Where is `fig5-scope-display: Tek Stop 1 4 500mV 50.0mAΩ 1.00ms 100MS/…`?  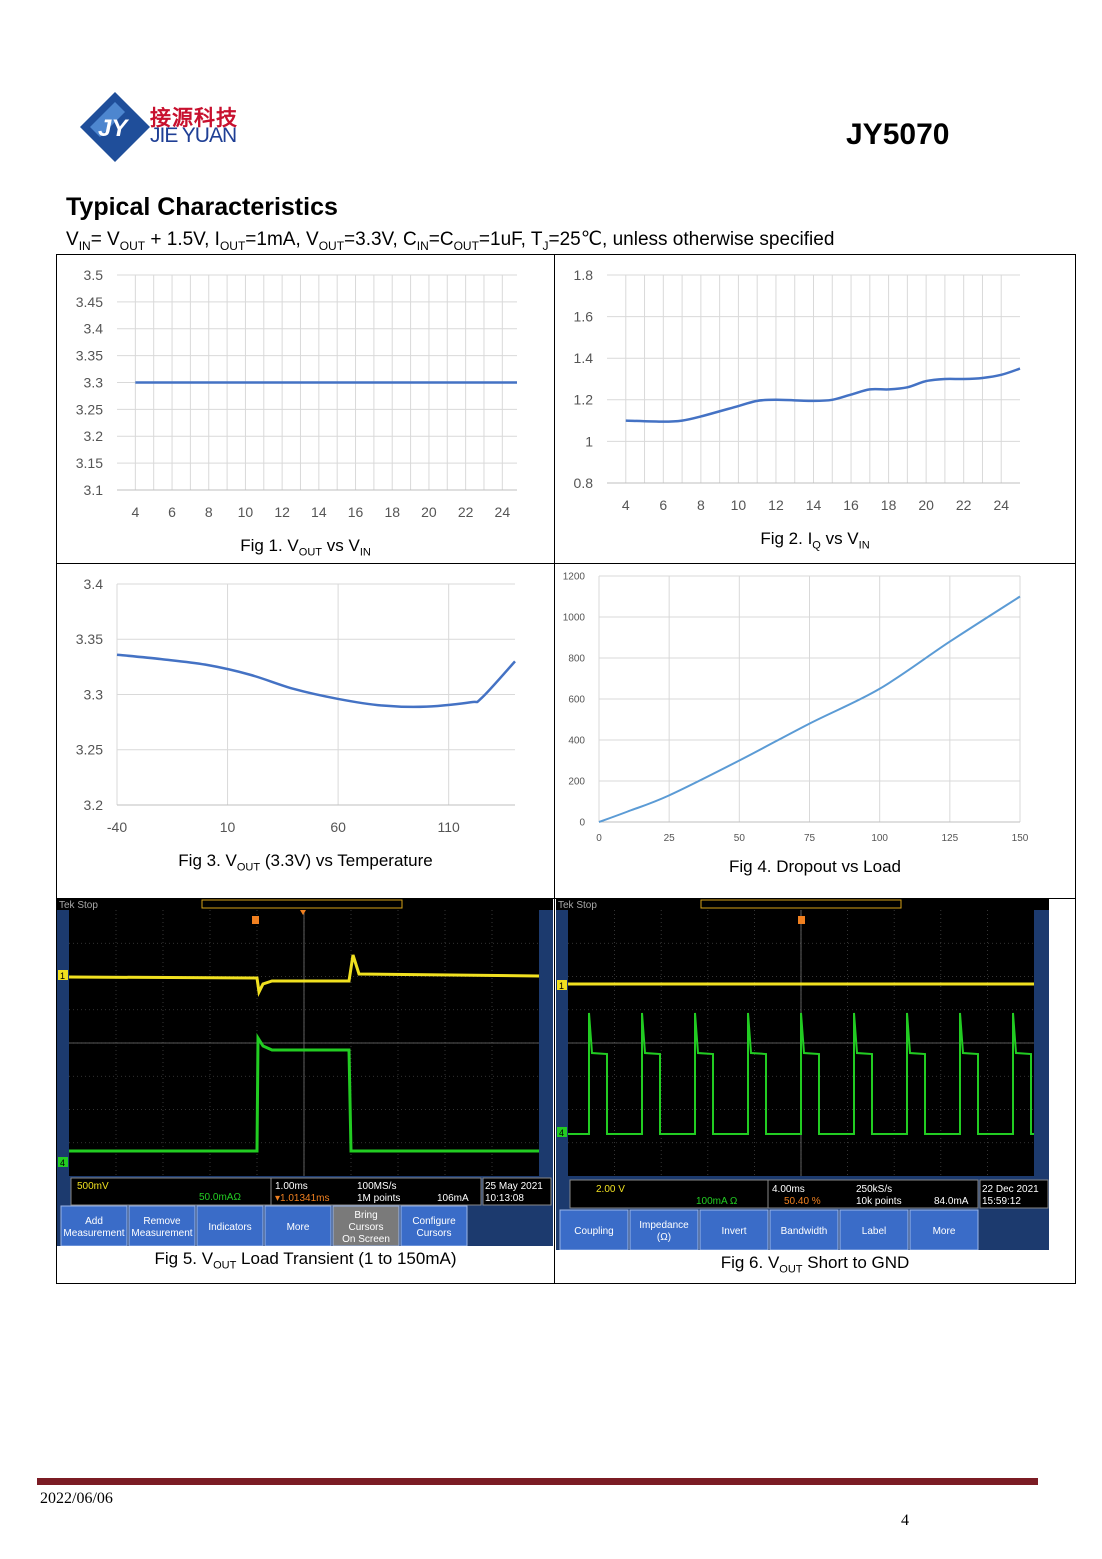
fig5-scope-display: Tek Stop 1 4 500mV 50.0mAΩ 1.00ms 100MS/… is located at coordinates (305, 1072).